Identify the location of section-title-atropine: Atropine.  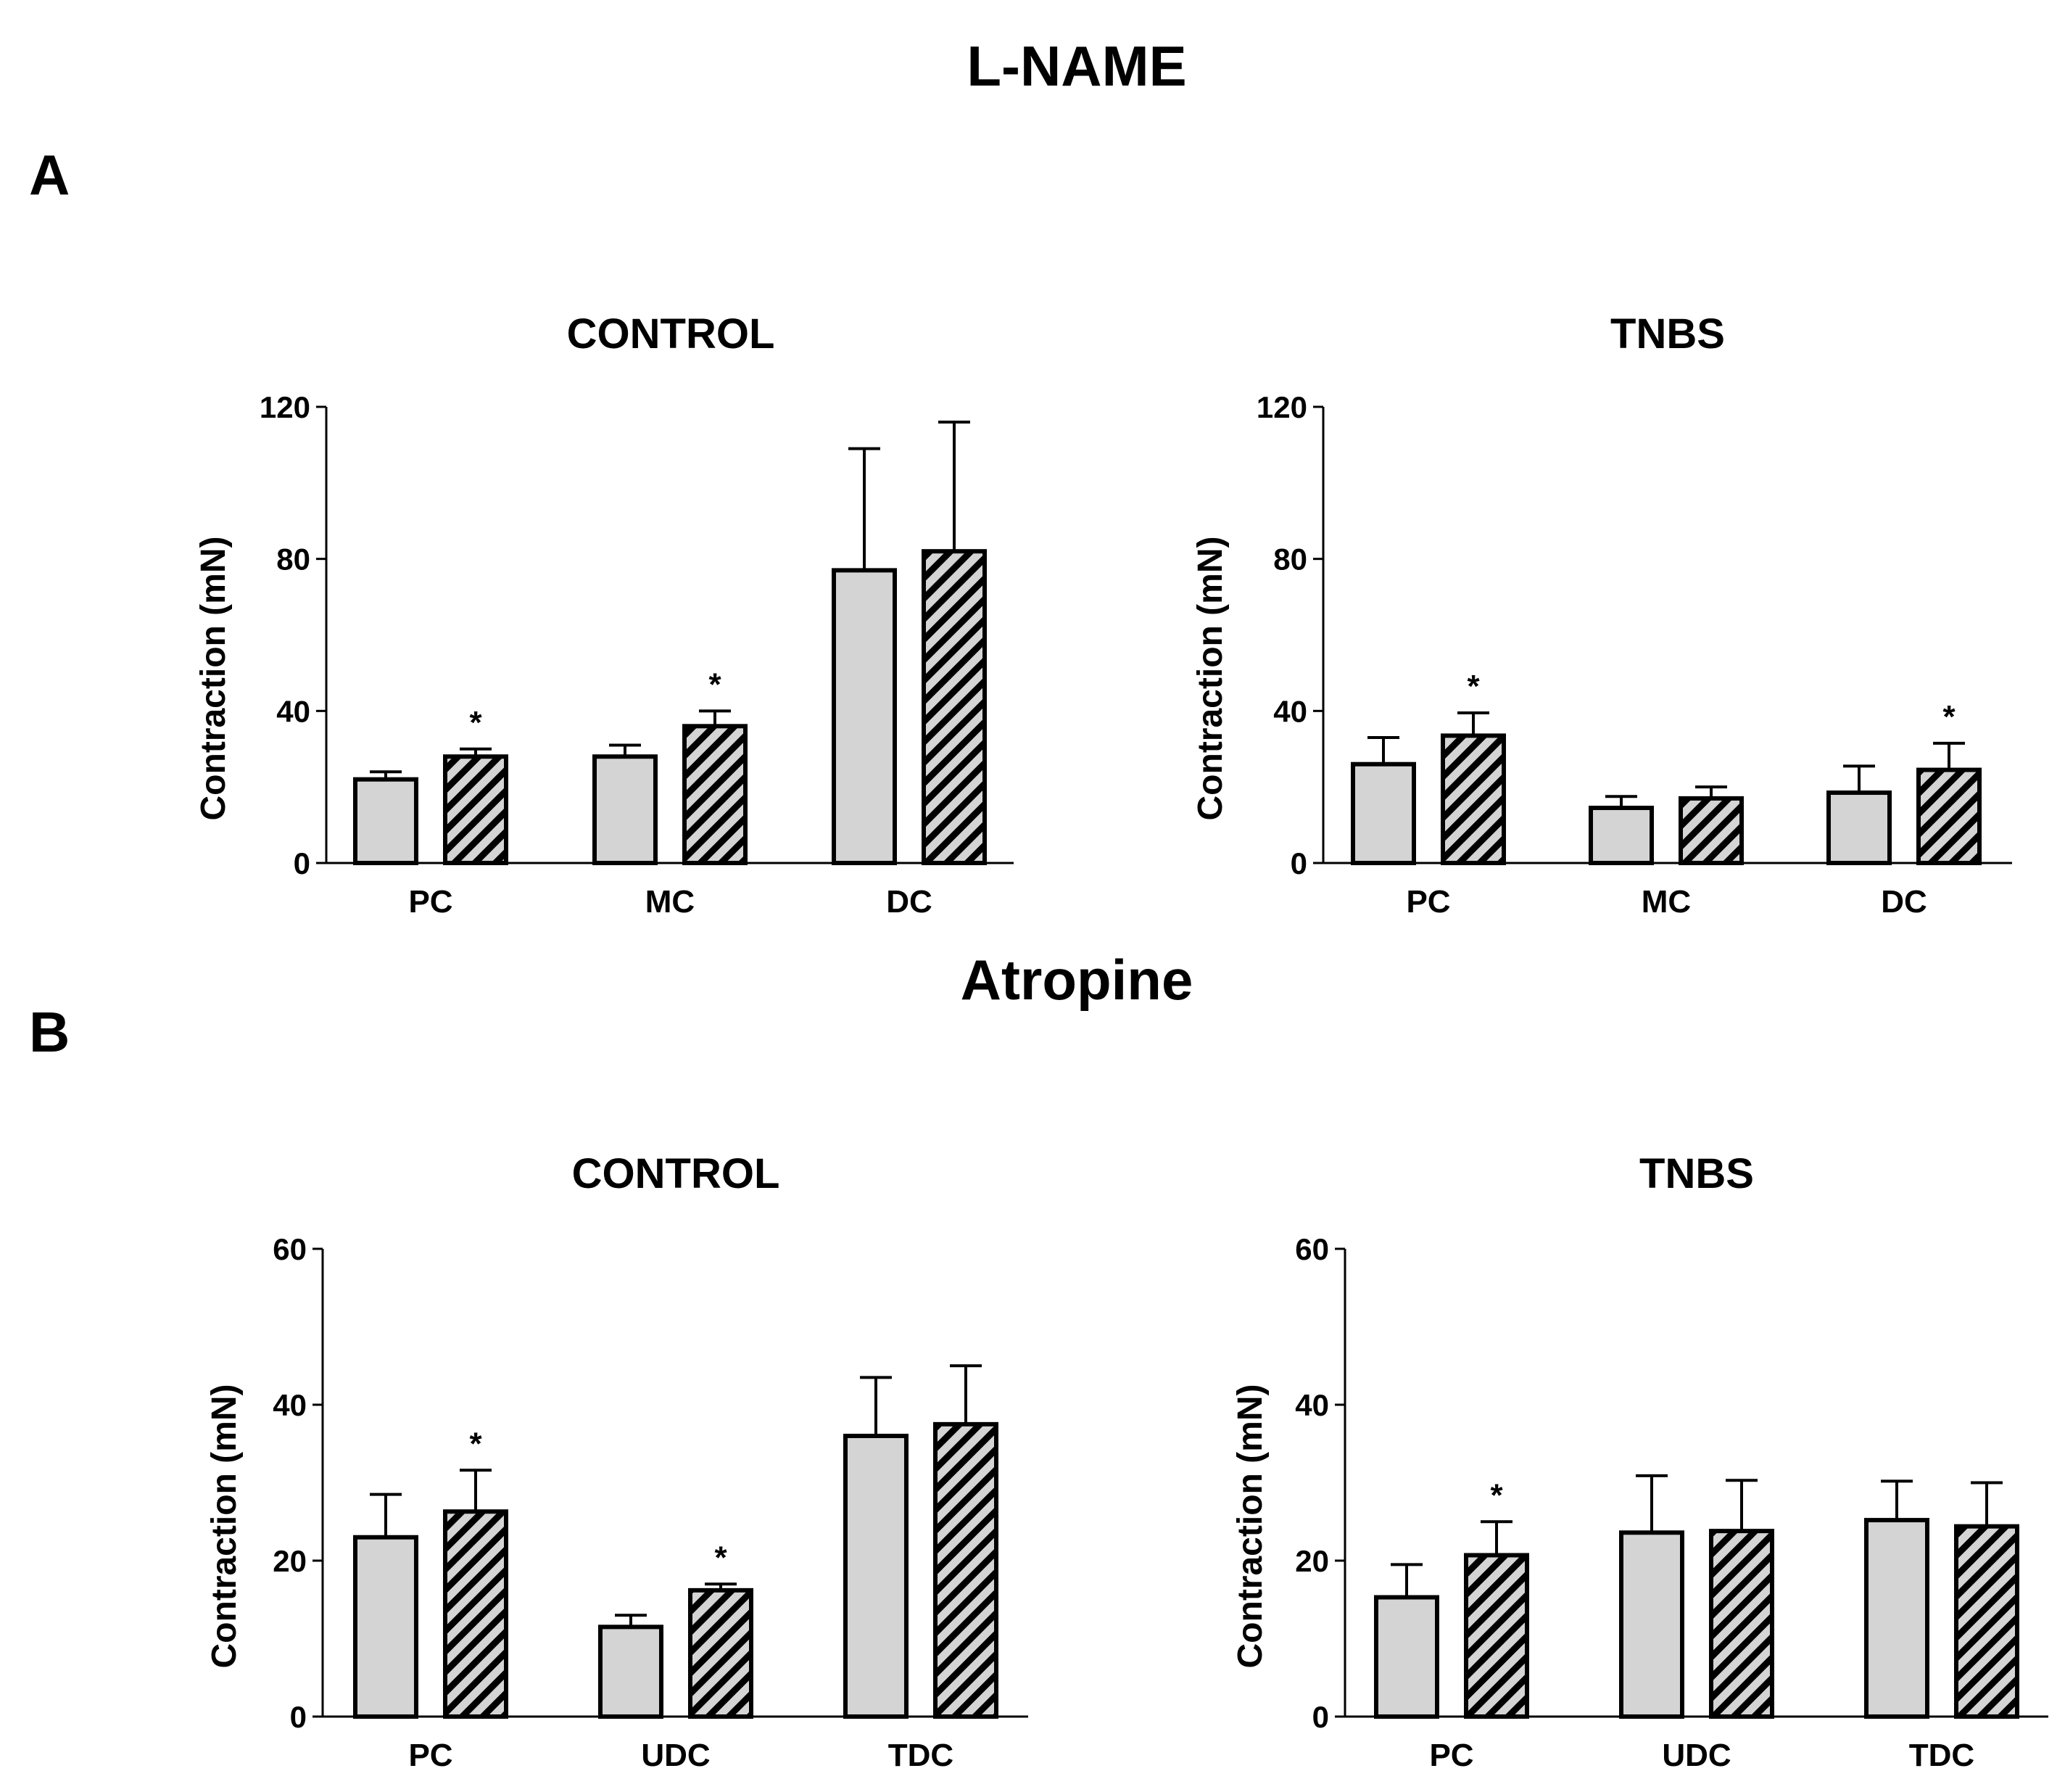
(1077, 980).